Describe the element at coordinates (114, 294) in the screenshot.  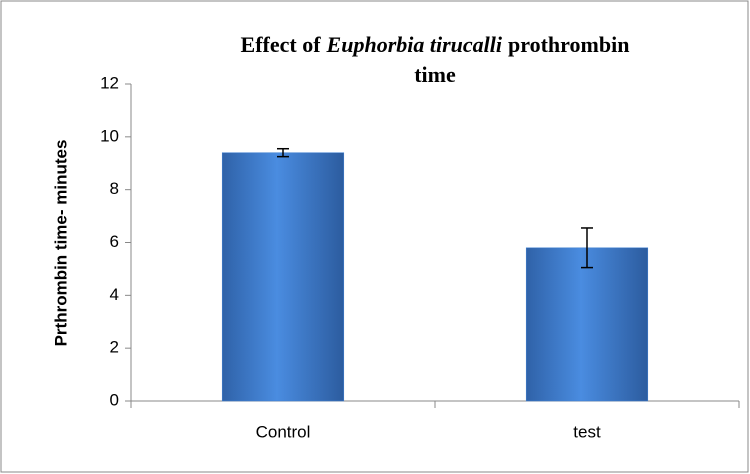
I see `y-tick-label: 4` at that location.